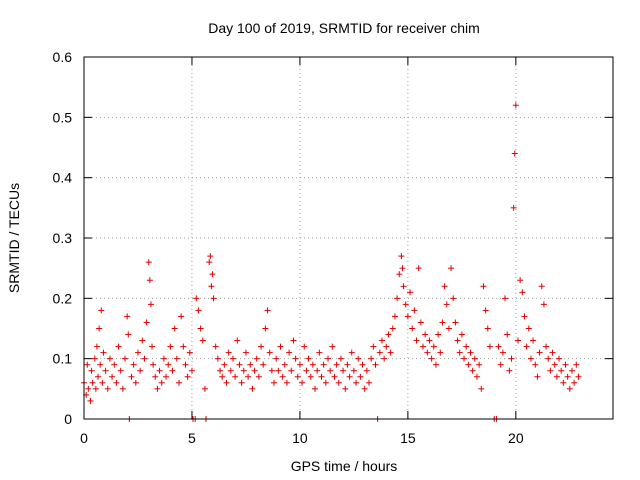  Describe the element at coordinates (300, 438) in the screenshot. I see `x-tick-label: 10` at that location.